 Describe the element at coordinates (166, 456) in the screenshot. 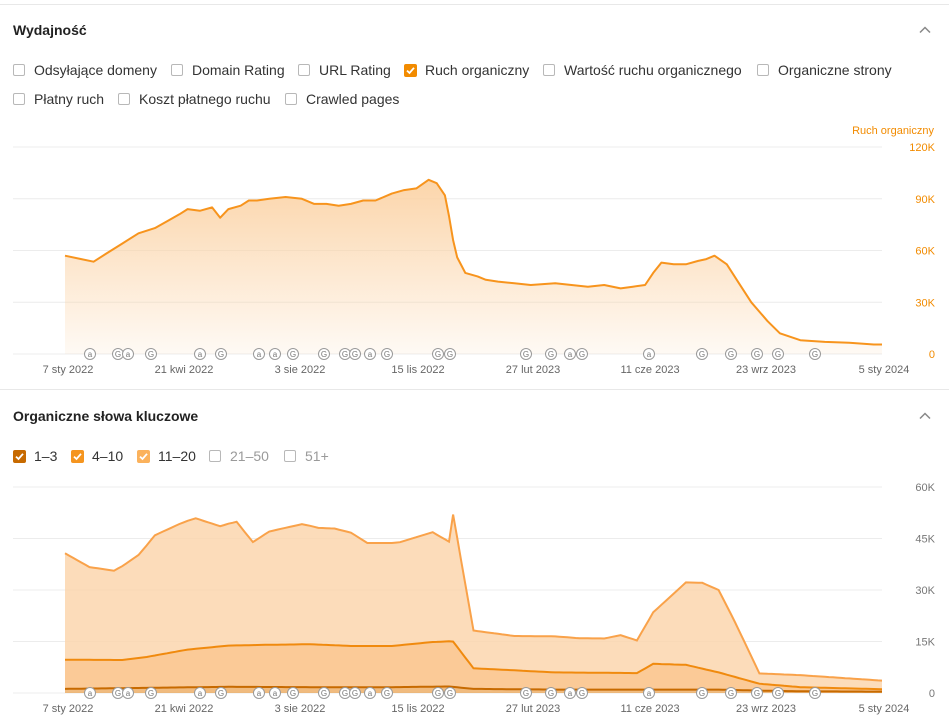

I see `option-11-20: 11–20` at that location.